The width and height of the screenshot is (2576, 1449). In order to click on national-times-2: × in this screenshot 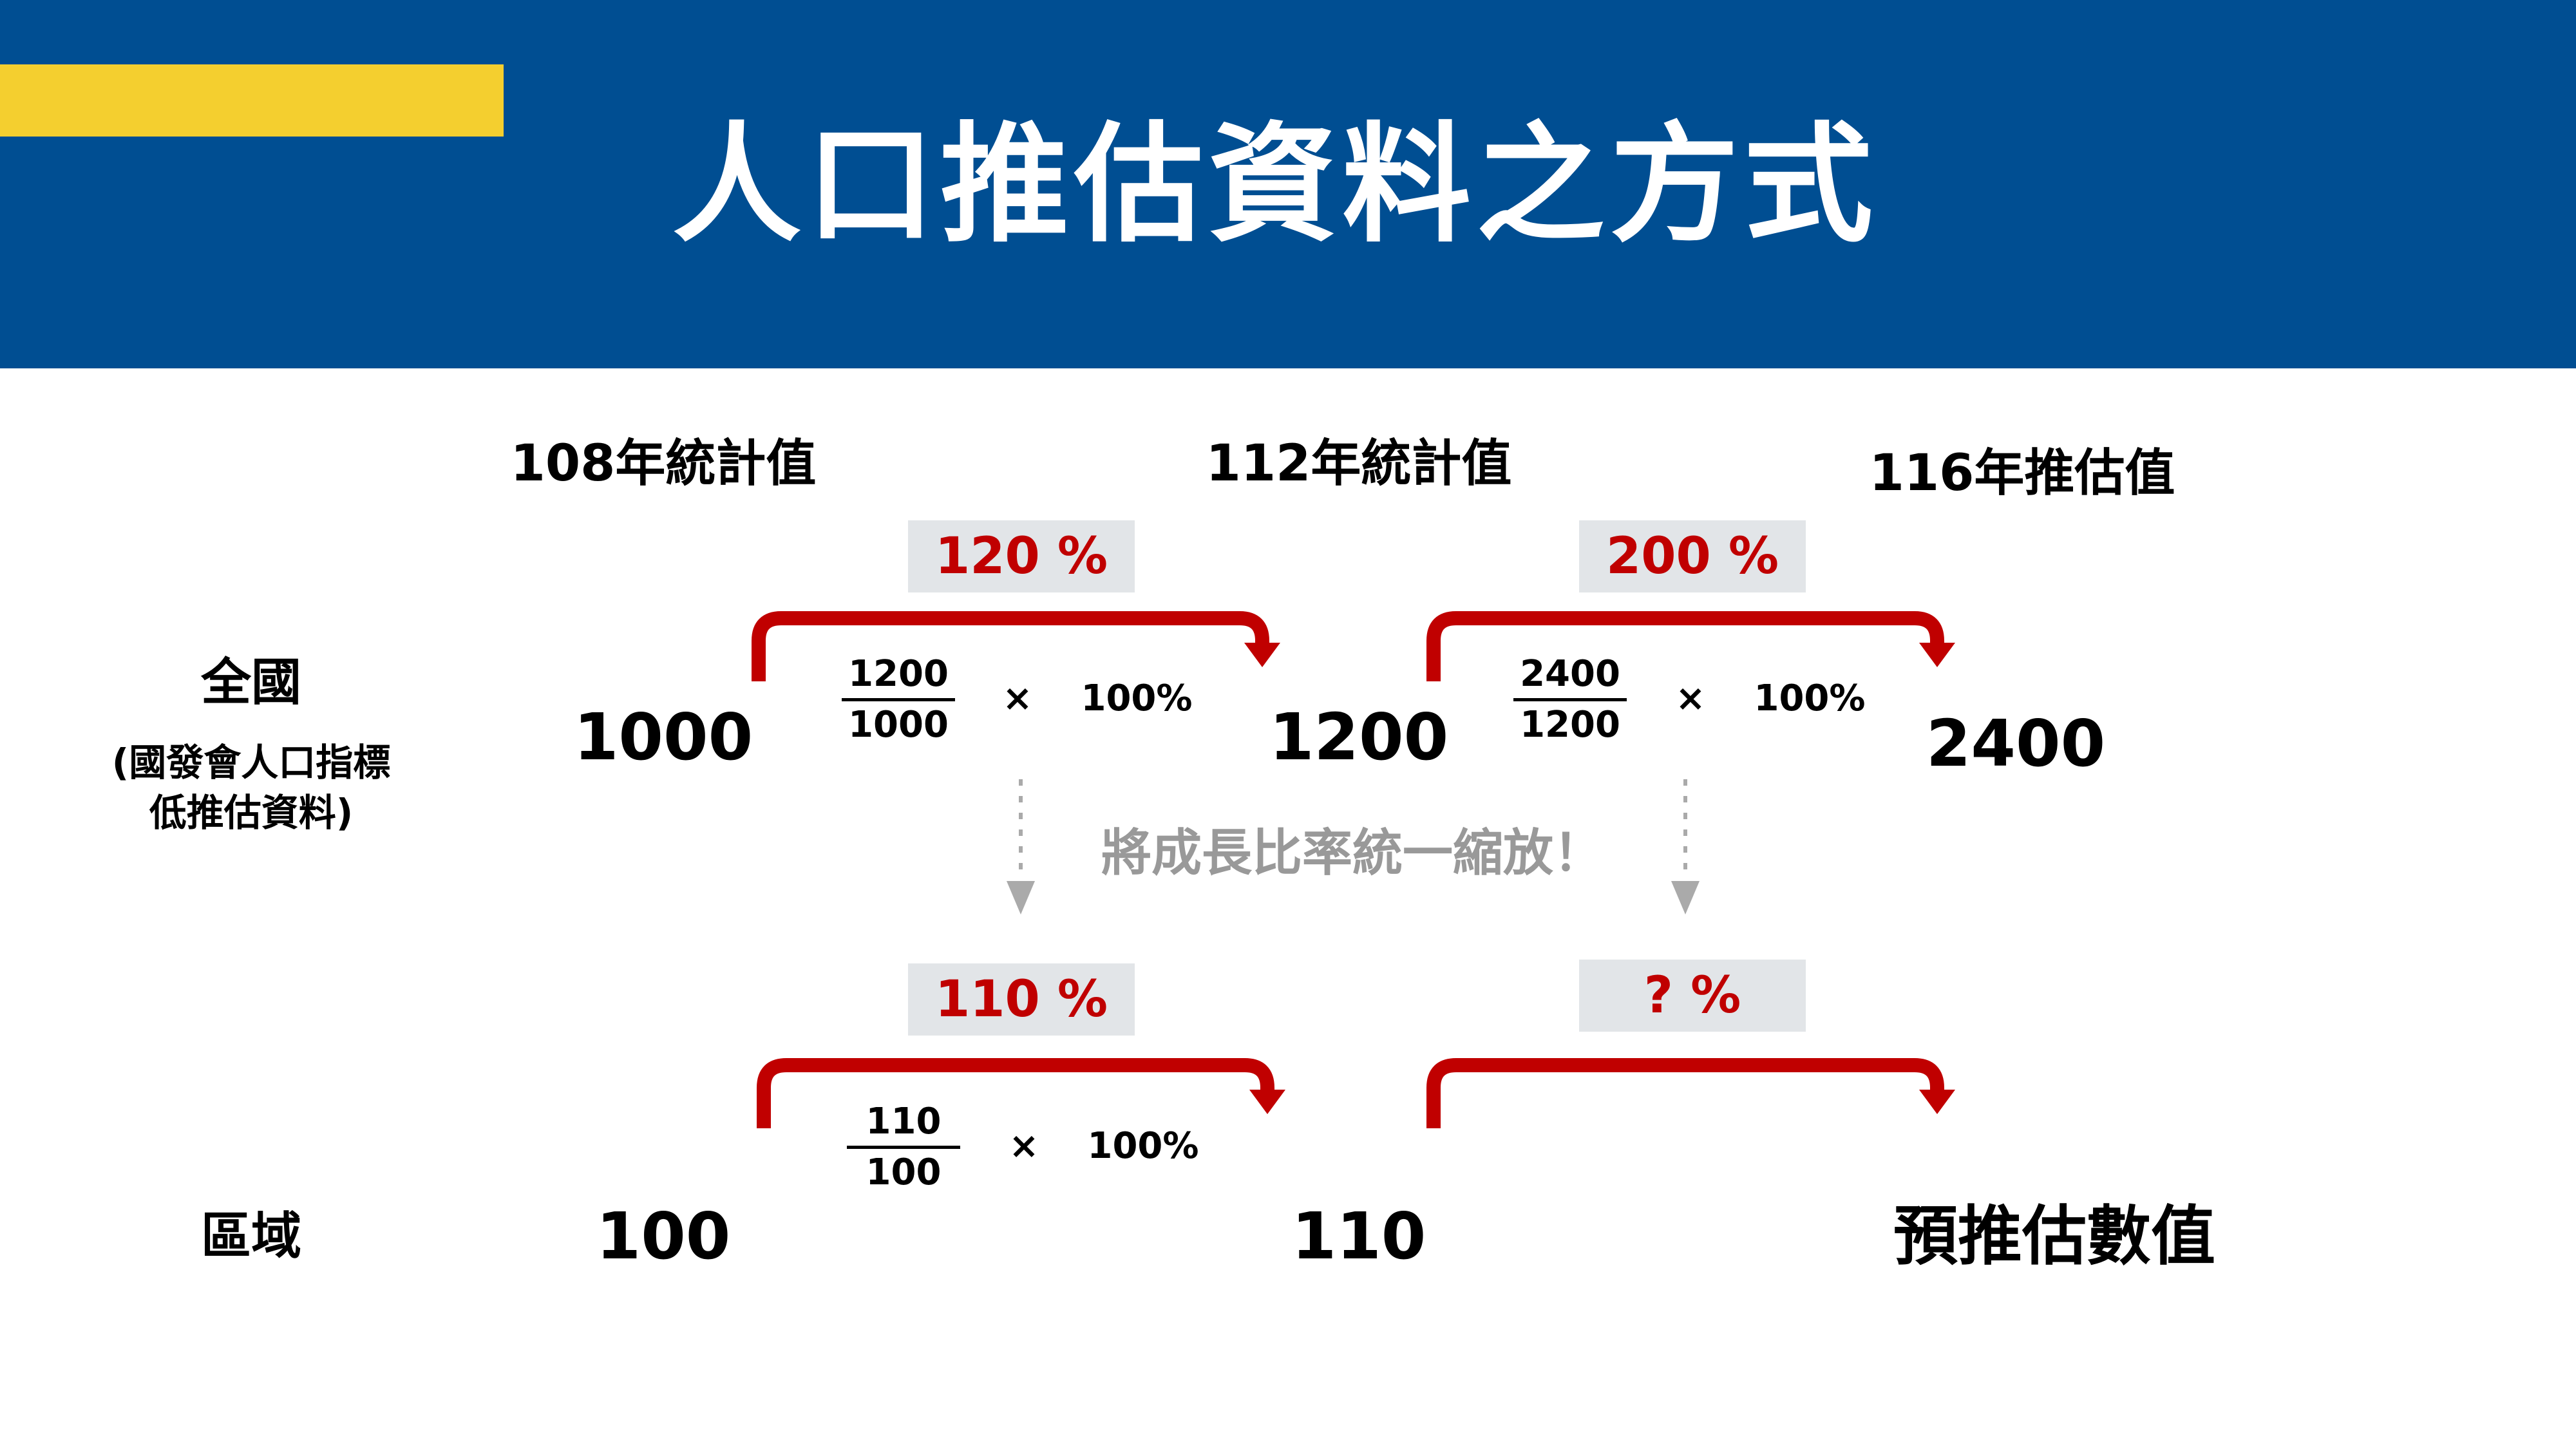, I will do `click(1690, 698)`.